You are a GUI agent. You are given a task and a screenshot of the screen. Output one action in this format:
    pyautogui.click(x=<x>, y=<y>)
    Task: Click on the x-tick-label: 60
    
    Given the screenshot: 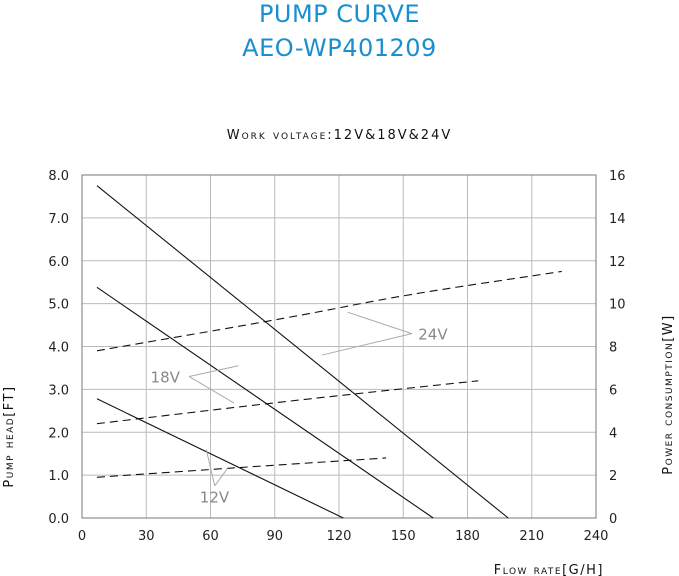 What is the action you would take?
    pyautogui.click(x=210, y=536)
    